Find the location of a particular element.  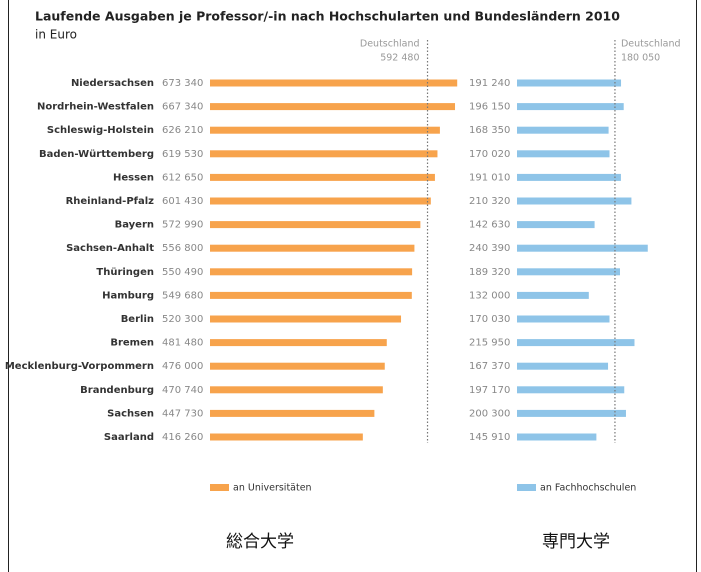

category-label: Bayern is located at coordinates (134, 225).